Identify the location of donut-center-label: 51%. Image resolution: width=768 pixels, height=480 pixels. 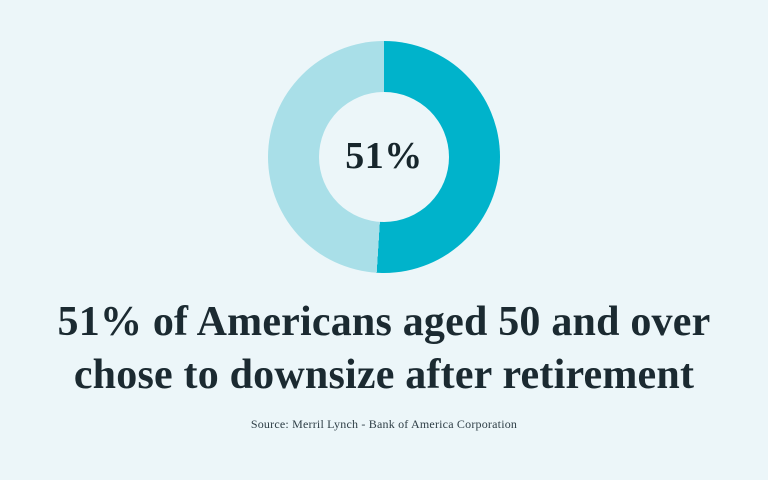
(384, 156).